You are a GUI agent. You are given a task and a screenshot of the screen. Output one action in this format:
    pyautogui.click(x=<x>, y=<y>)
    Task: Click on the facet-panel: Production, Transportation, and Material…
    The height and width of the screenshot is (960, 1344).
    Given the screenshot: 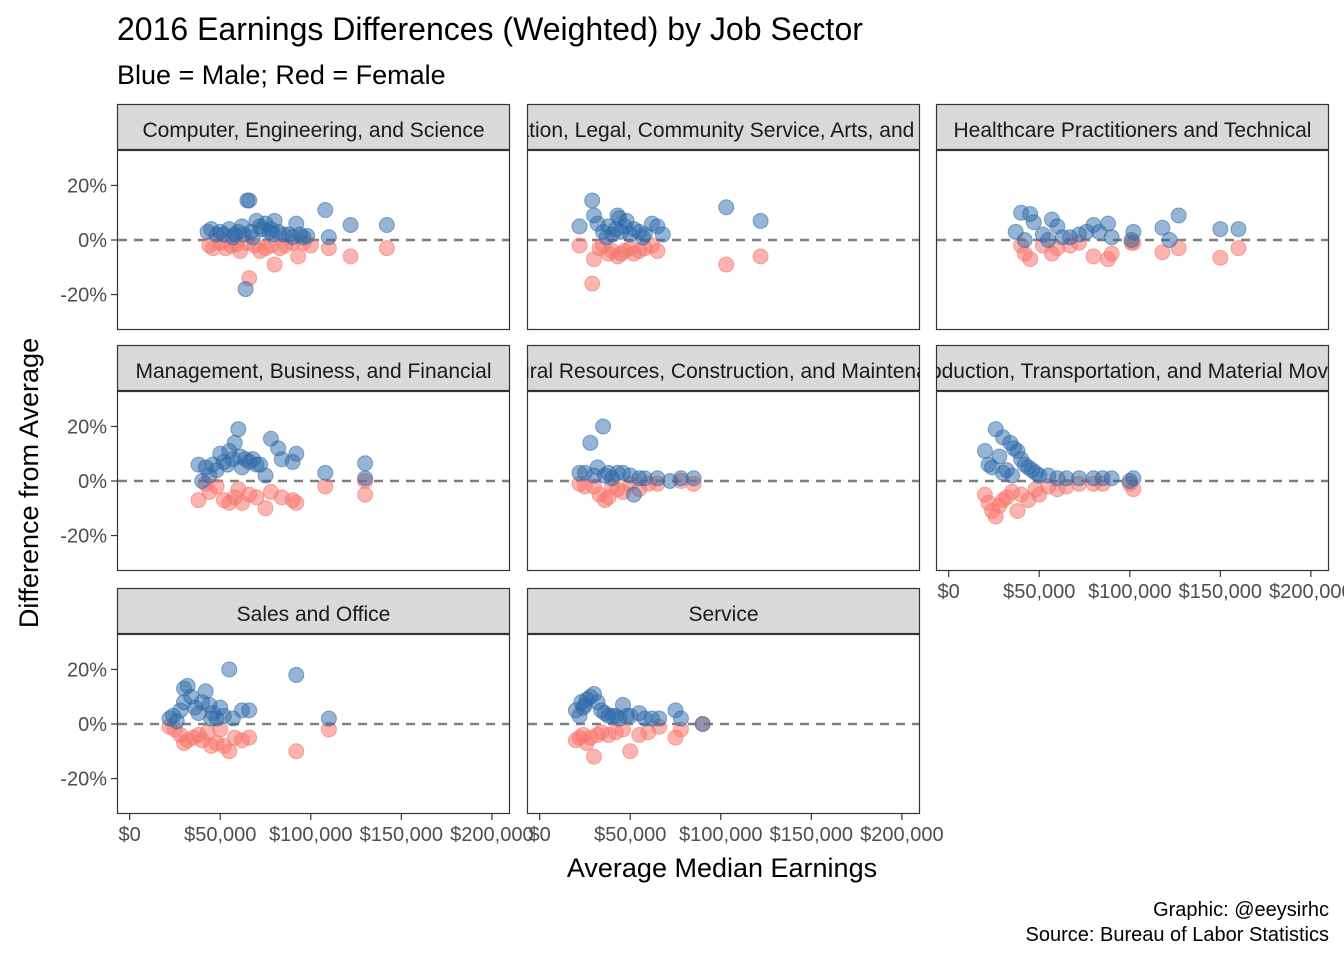 What is the action you would take?
    pyautogui.click(x=1139, y=473)
    